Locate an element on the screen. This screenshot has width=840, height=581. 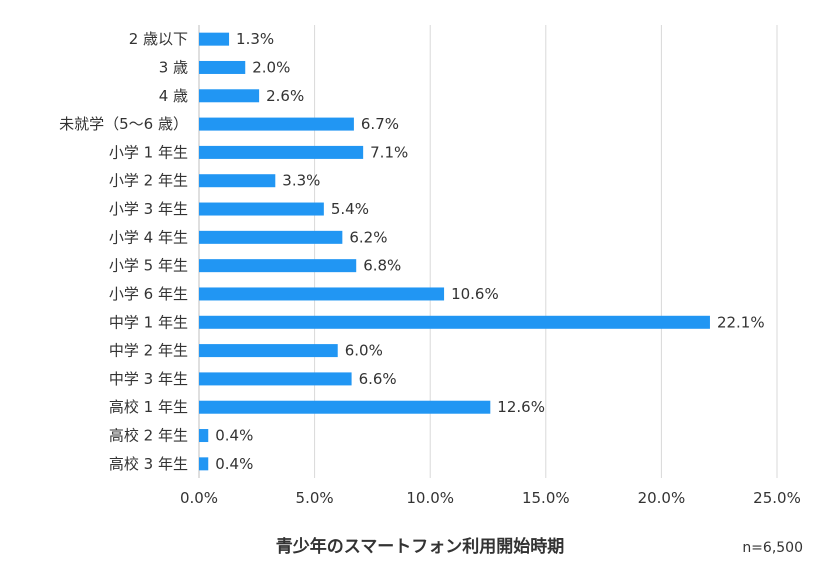
category-label: 高校 1 年生 is located at coordinates (148, 407).